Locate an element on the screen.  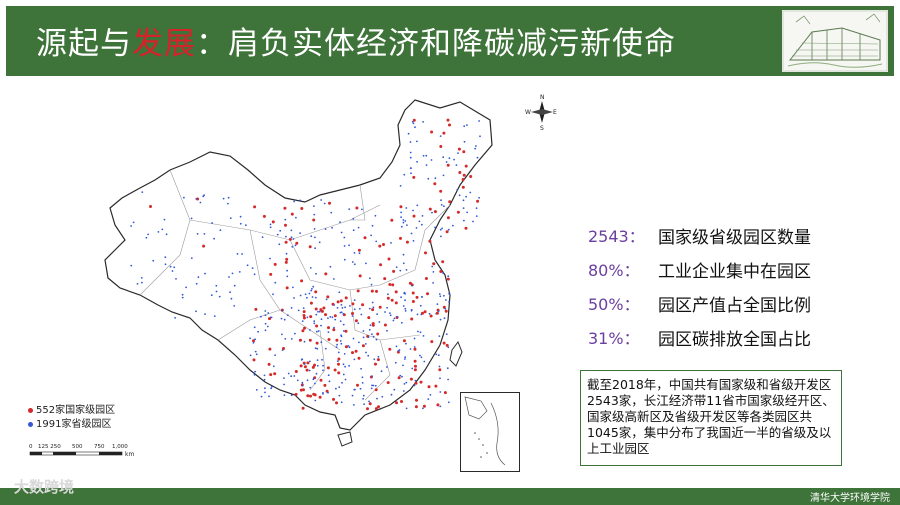
title-part2: ：肩负实体经济和降碳减污新使命 is located at coordinates (436, 44).